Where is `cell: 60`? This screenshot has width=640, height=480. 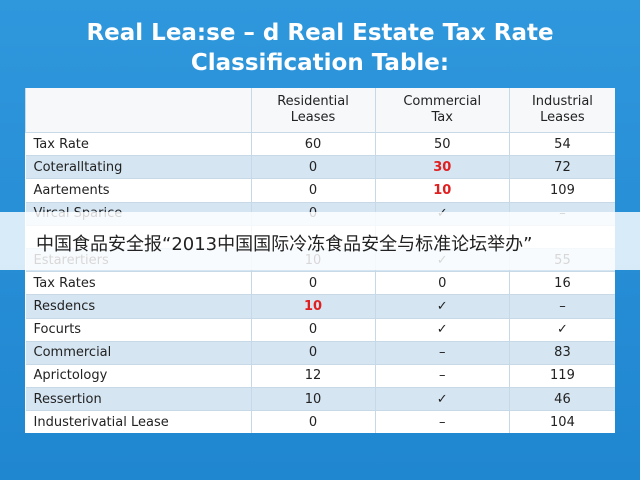 cell: 60 is located at coordinates (313, 143).